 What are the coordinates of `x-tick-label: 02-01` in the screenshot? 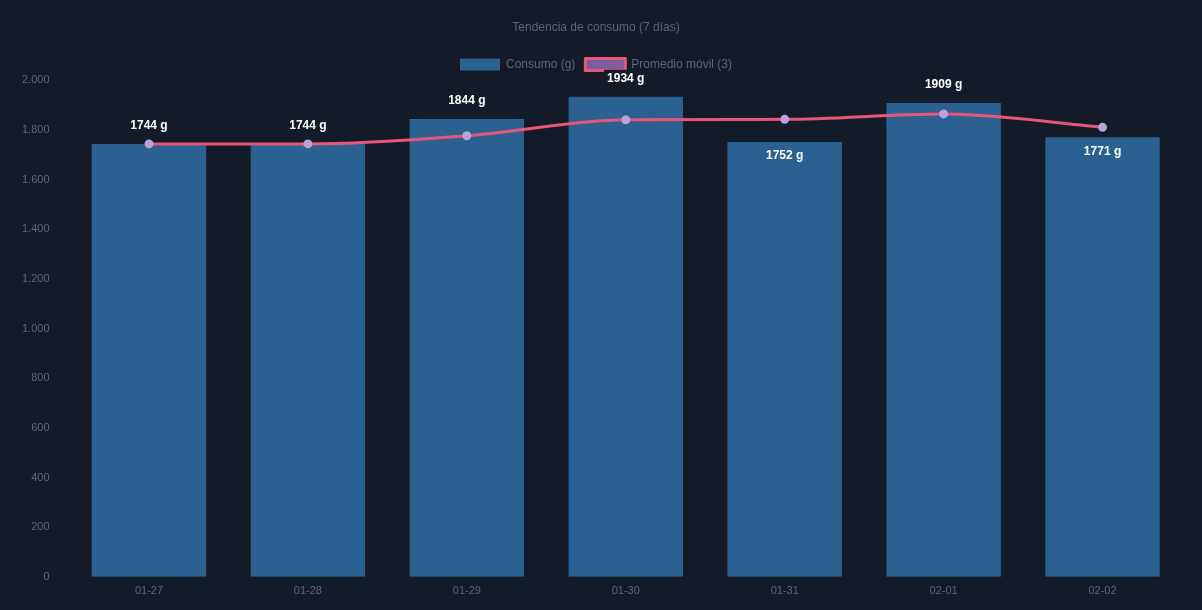 It's located at (943, 590).